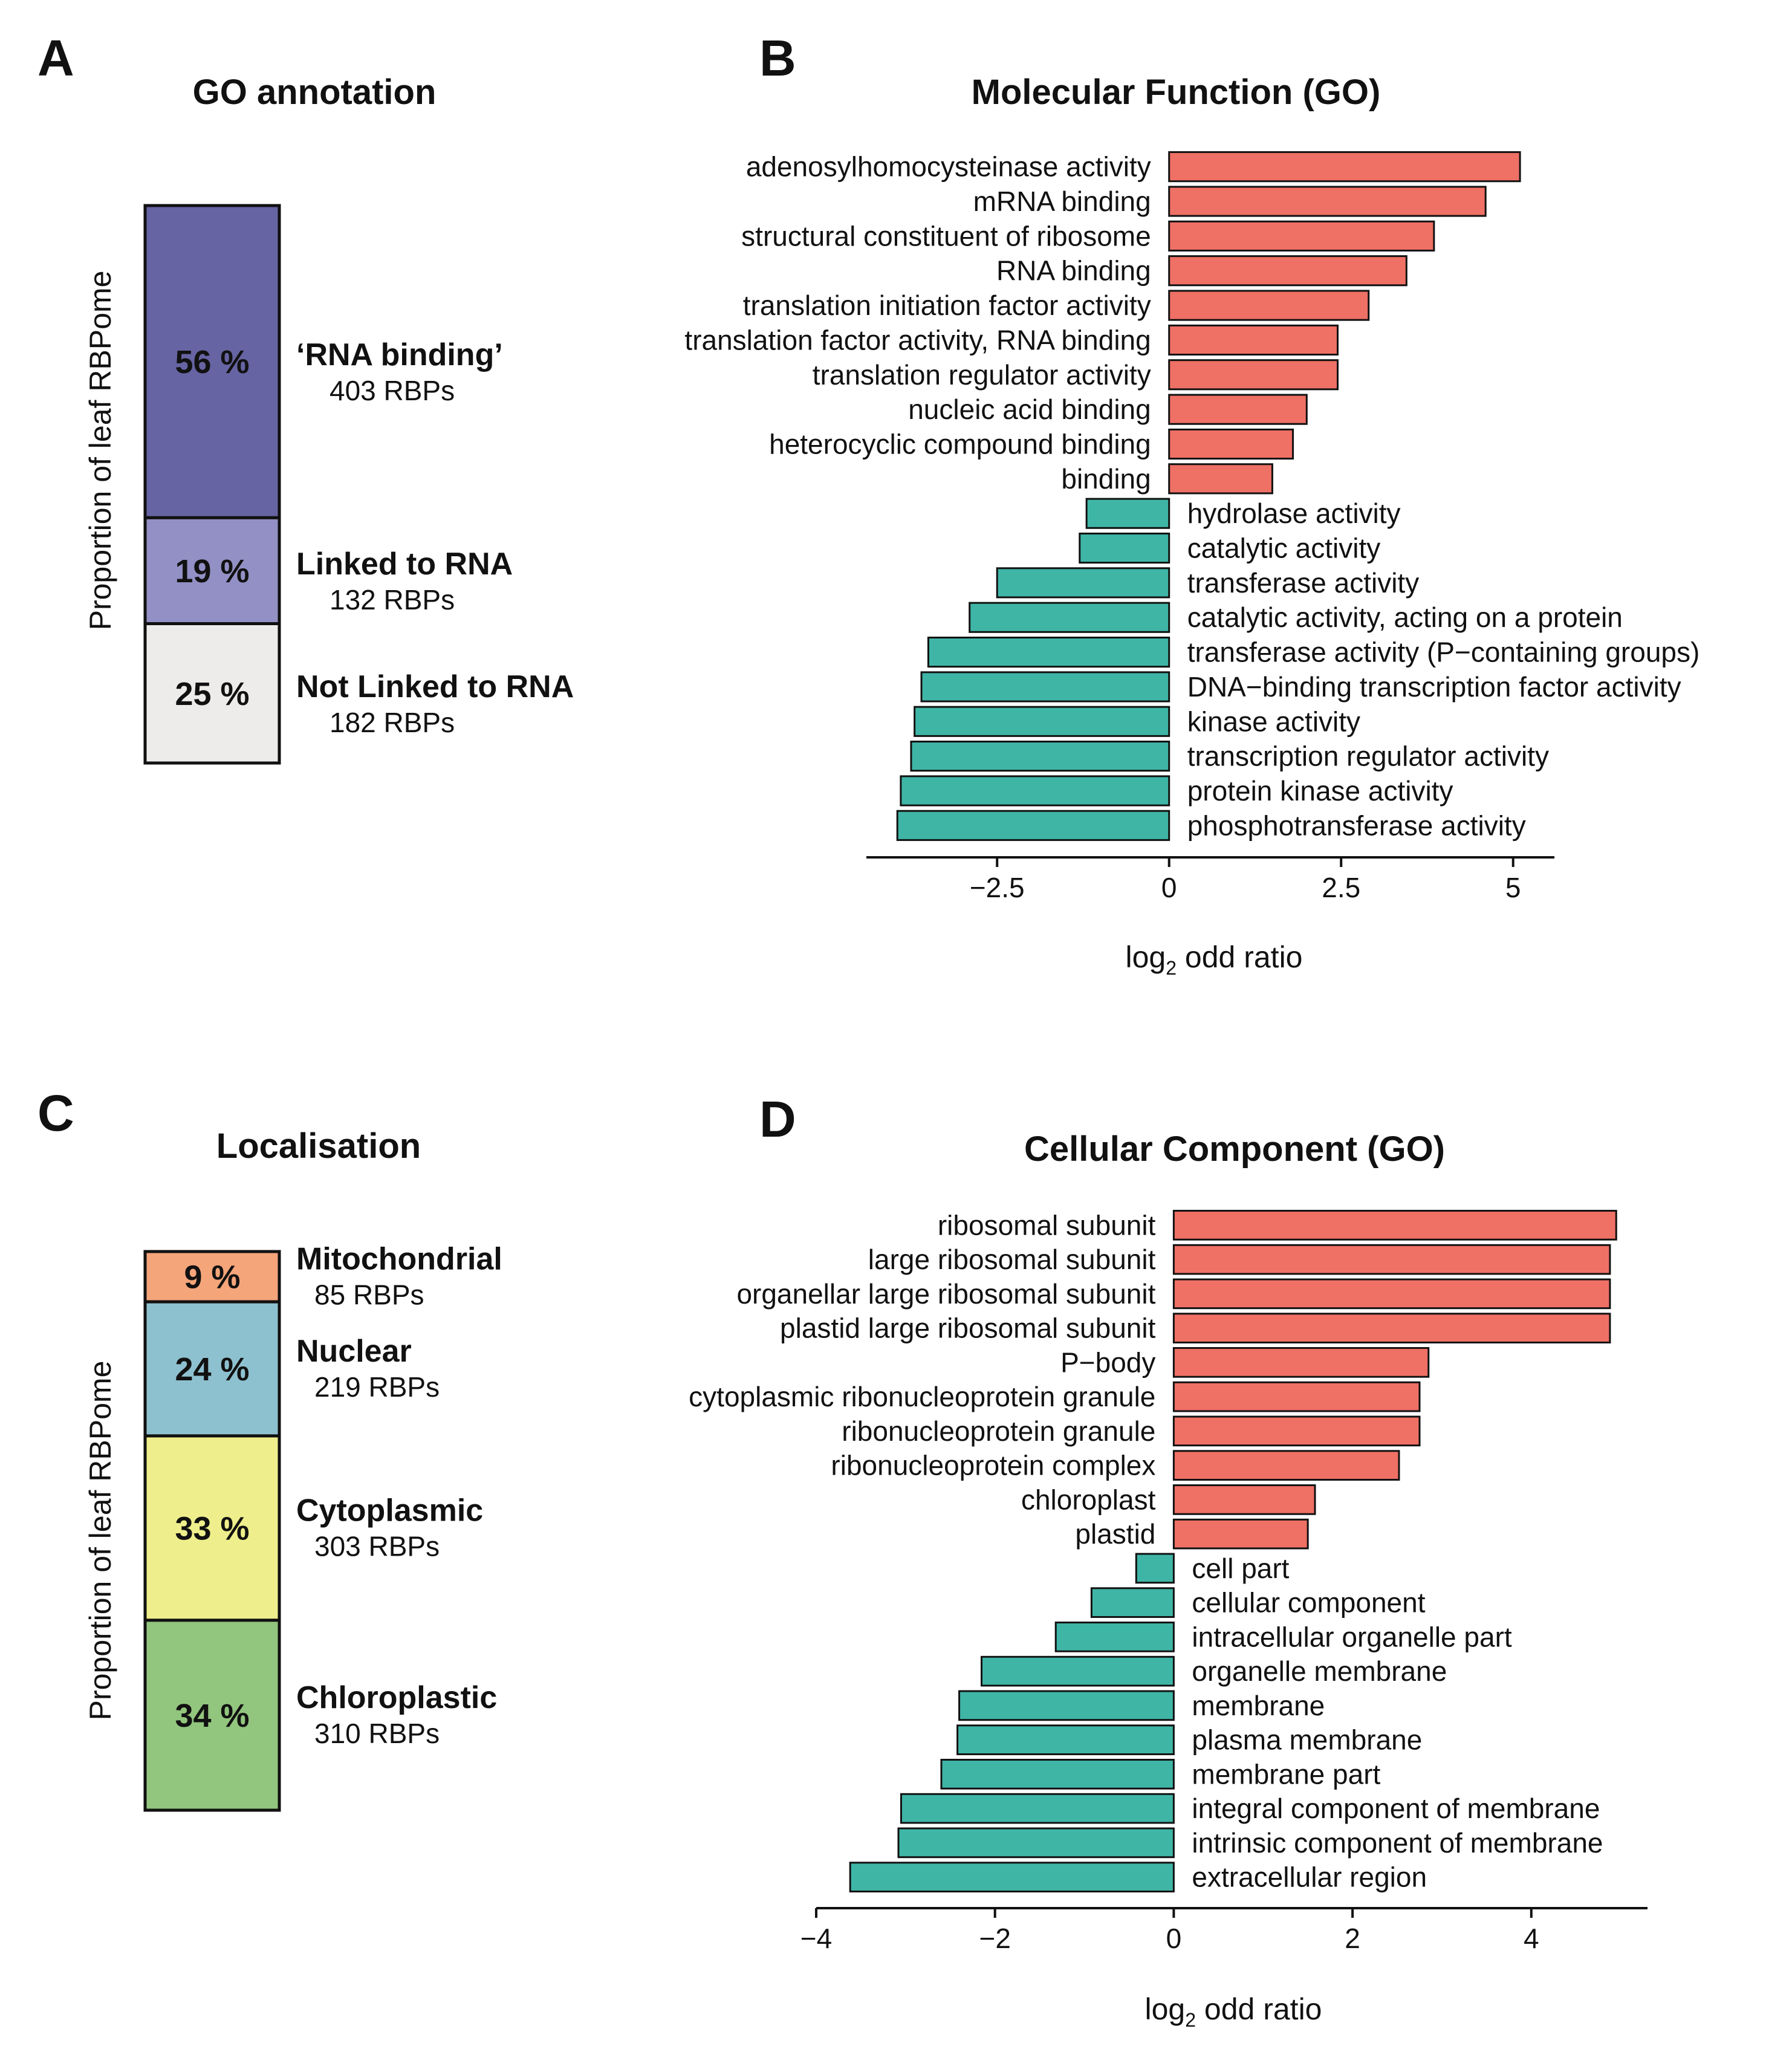 Image resolution: width=1792 pixels, height=2046 pixels. What do you see at coordinates (1368, 756) in the screenshot?
I see `panel-b-bar-label: transcription regulator activity` at bounding box center [1368, 756].